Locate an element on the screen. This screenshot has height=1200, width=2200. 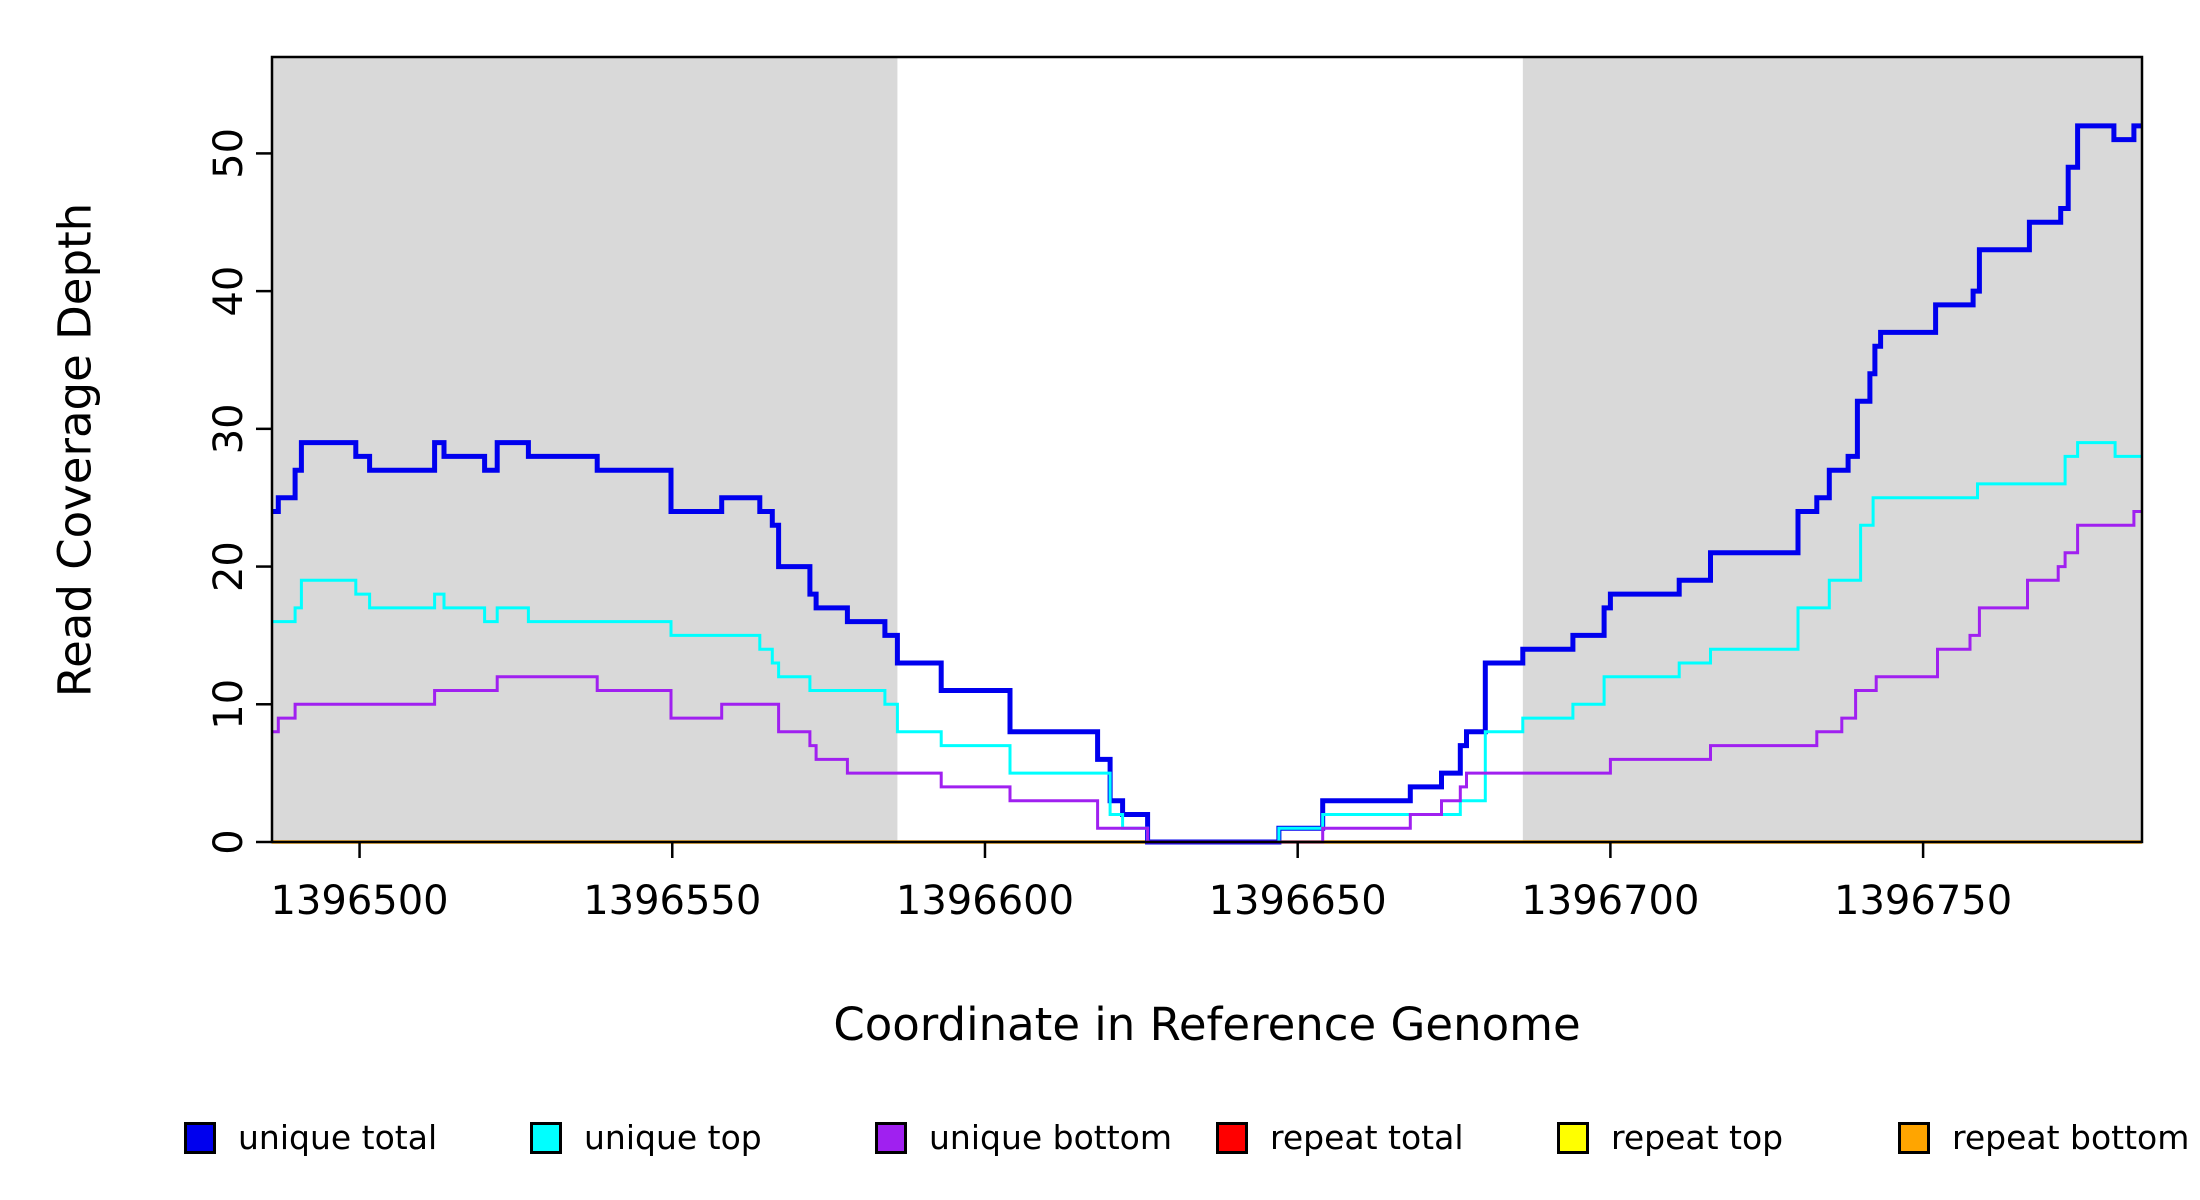
x-tick-label: 1396700 is located at coordinates (1610, 901).